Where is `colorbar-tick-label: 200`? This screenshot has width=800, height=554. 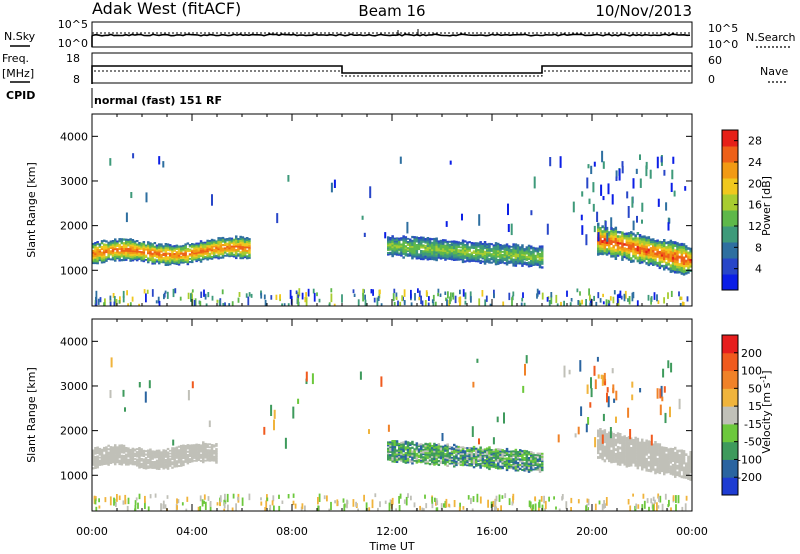
colorbar-tick-label: 200 is located at coordinates (751, 353).